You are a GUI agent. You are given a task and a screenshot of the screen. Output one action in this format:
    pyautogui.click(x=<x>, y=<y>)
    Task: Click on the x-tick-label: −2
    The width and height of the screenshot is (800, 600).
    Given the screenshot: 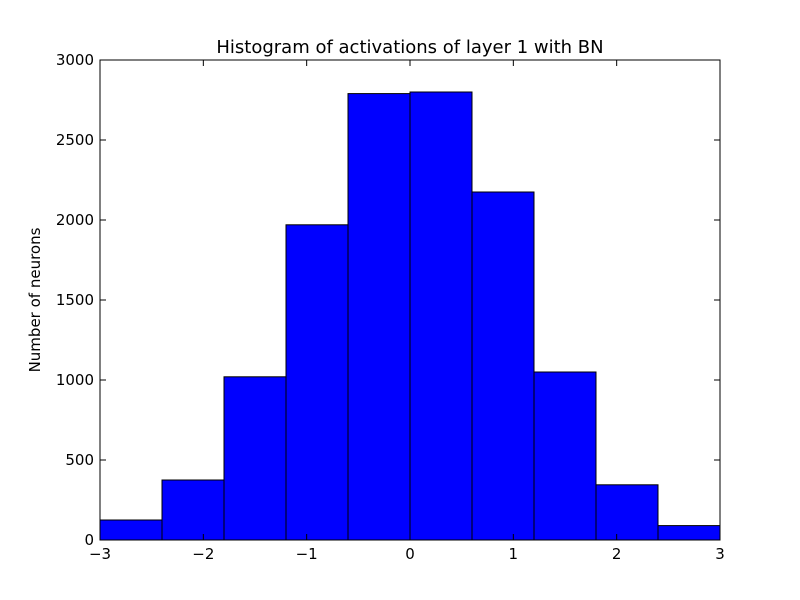 What is the action you would take?
    pyautogui.click(x=203, y=554)
    